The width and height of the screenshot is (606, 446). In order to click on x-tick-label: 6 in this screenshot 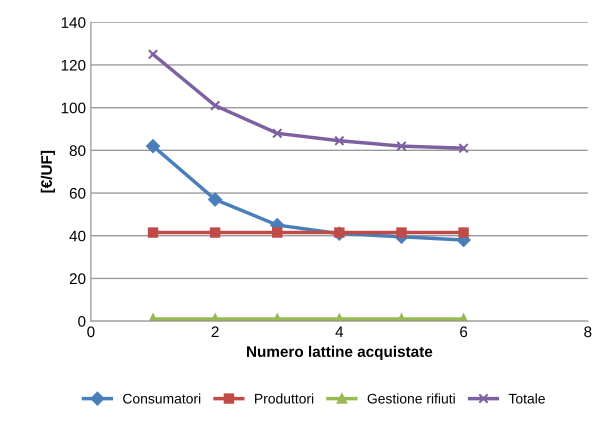, I will do `click(464, 332)`.